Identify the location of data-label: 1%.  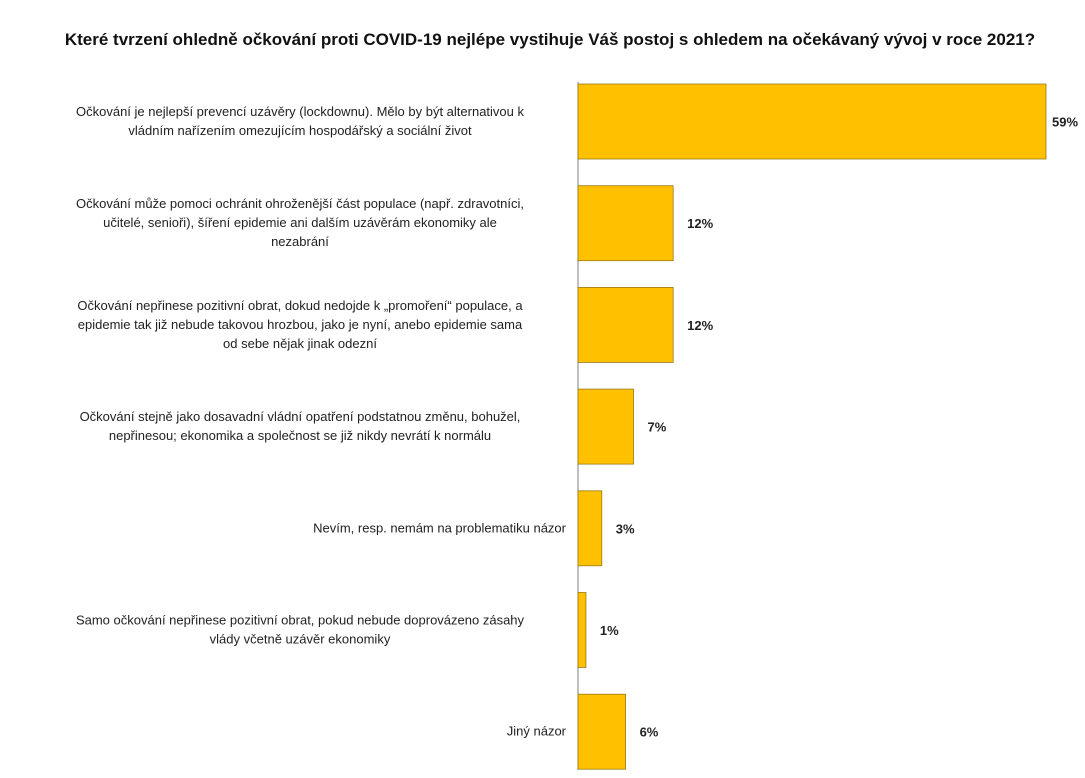
(609, 630).